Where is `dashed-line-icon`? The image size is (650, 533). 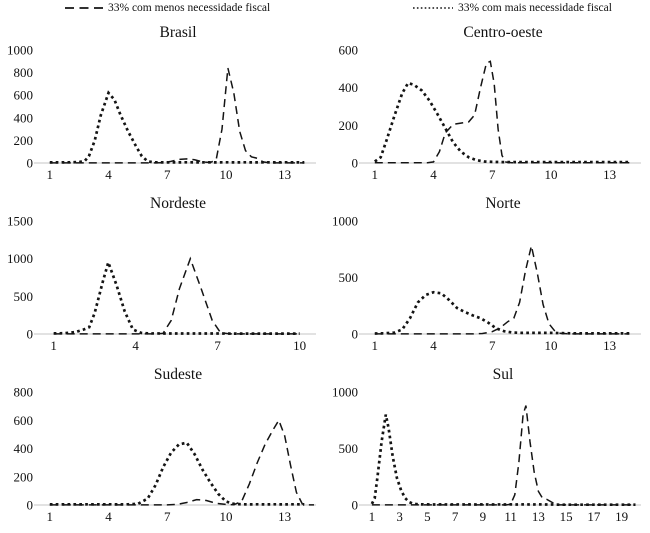
dashed-line-icon is located at coordinates (84, 8).